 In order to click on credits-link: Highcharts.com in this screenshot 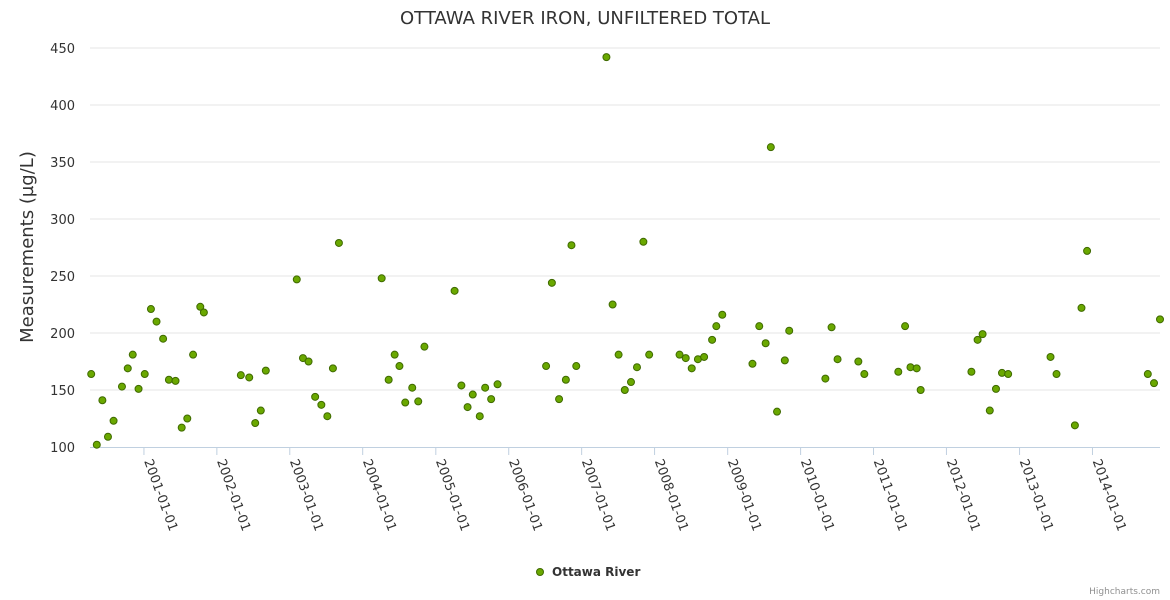, I will do `click(1124, 592)`.